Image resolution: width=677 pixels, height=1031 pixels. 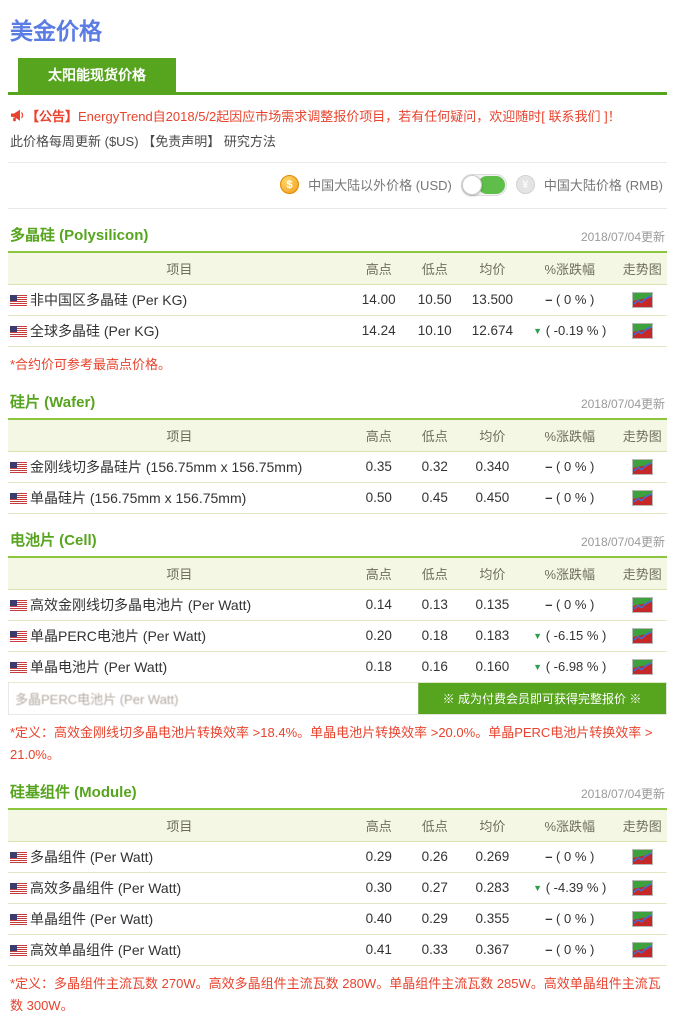 What do you see at coordinates (434, 331) in the screenshot?
I see `low-value: 10.10` at bounding box center [434, 331].